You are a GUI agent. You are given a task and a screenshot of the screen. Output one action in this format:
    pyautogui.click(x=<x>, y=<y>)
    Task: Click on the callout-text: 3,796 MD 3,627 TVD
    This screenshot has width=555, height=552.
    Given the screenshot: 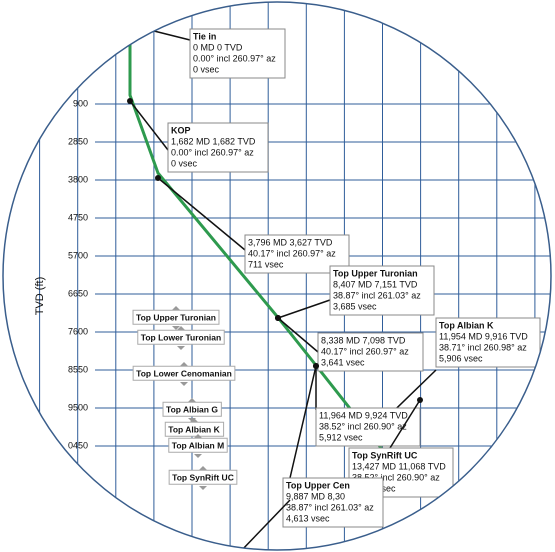 What is the action you would take?
    pyautogui.click(x=290, y=242)
    